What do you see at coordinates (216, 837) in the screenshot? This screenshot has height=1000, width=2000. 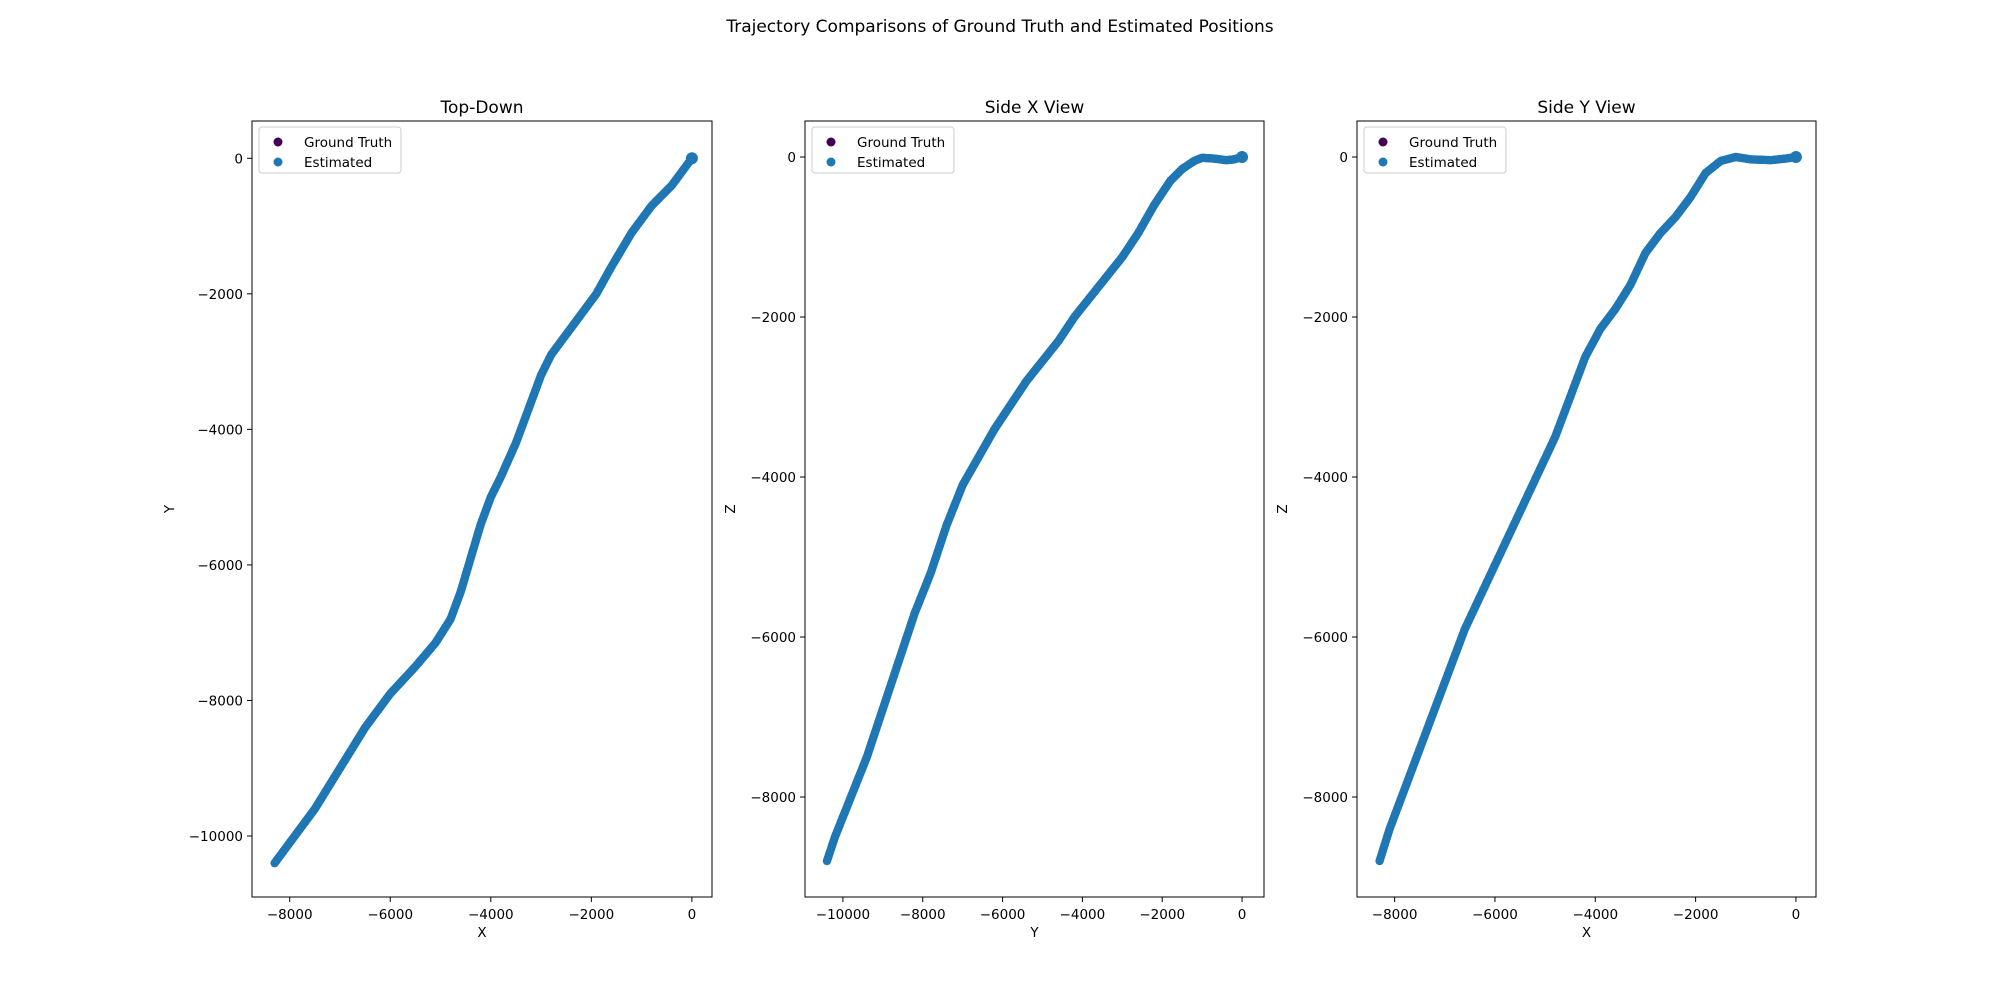 I see `y-tick-label: −10000` at bounding box center [216, 837].